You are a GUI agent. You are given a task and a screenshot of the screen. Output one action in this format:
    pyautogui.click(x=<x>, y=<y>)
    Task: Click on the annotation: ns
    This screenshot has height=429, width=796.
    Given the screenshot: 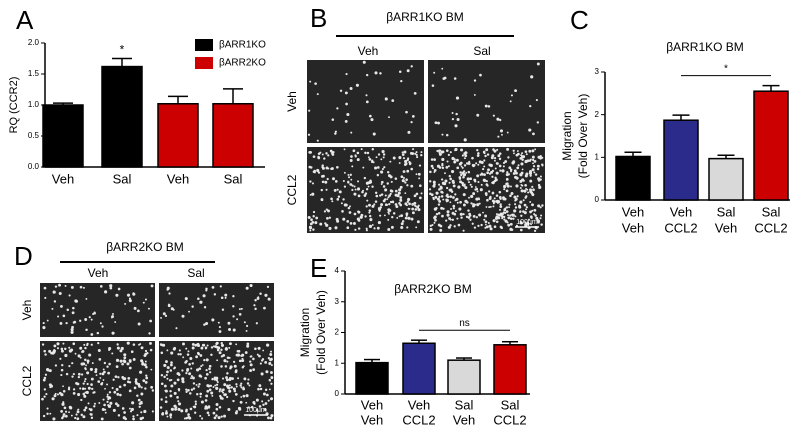 What is the action you would take?
    pyautogui.click(x=464, y=323)
    